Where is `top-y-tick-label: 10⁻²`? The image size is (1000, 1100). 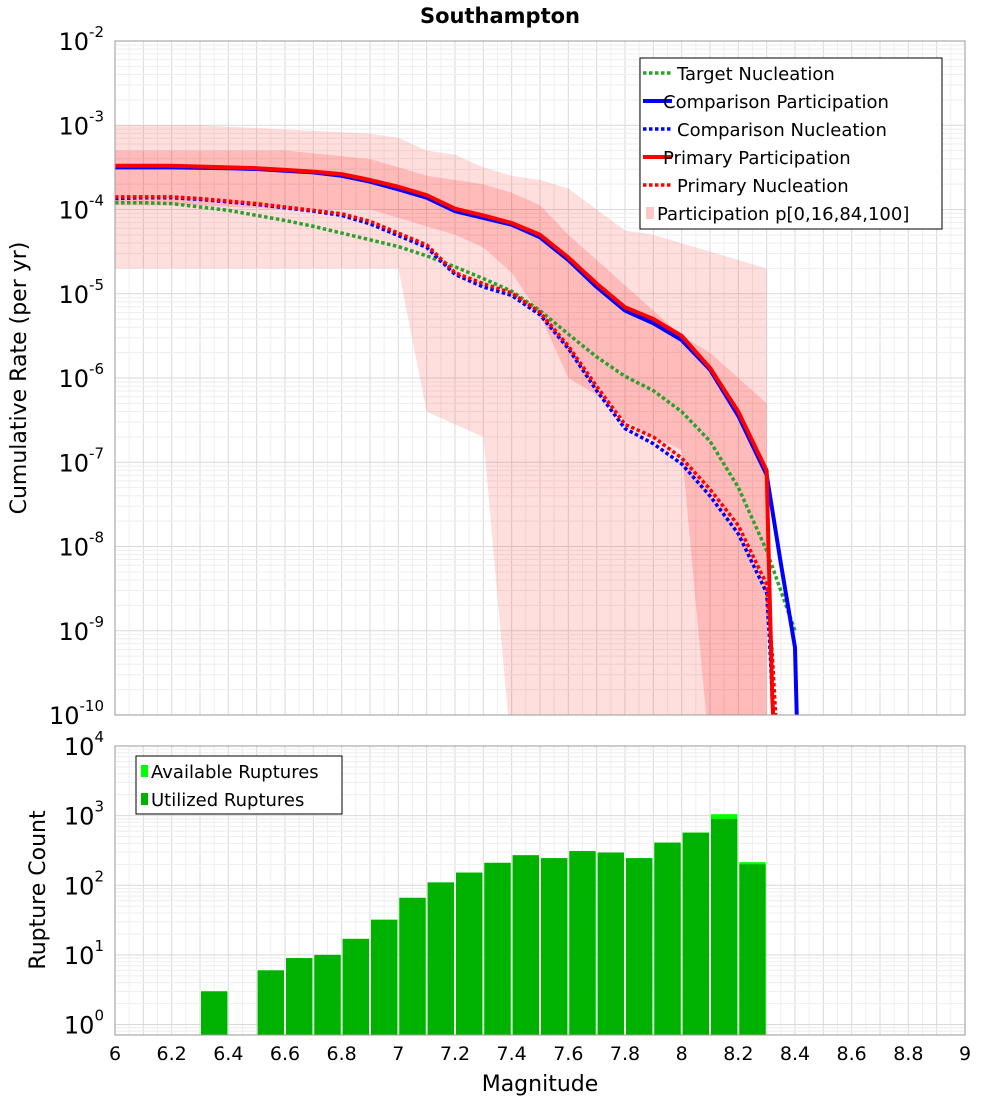 top-y-tick-label: 10⁻² is located at coordinates (81, 39).